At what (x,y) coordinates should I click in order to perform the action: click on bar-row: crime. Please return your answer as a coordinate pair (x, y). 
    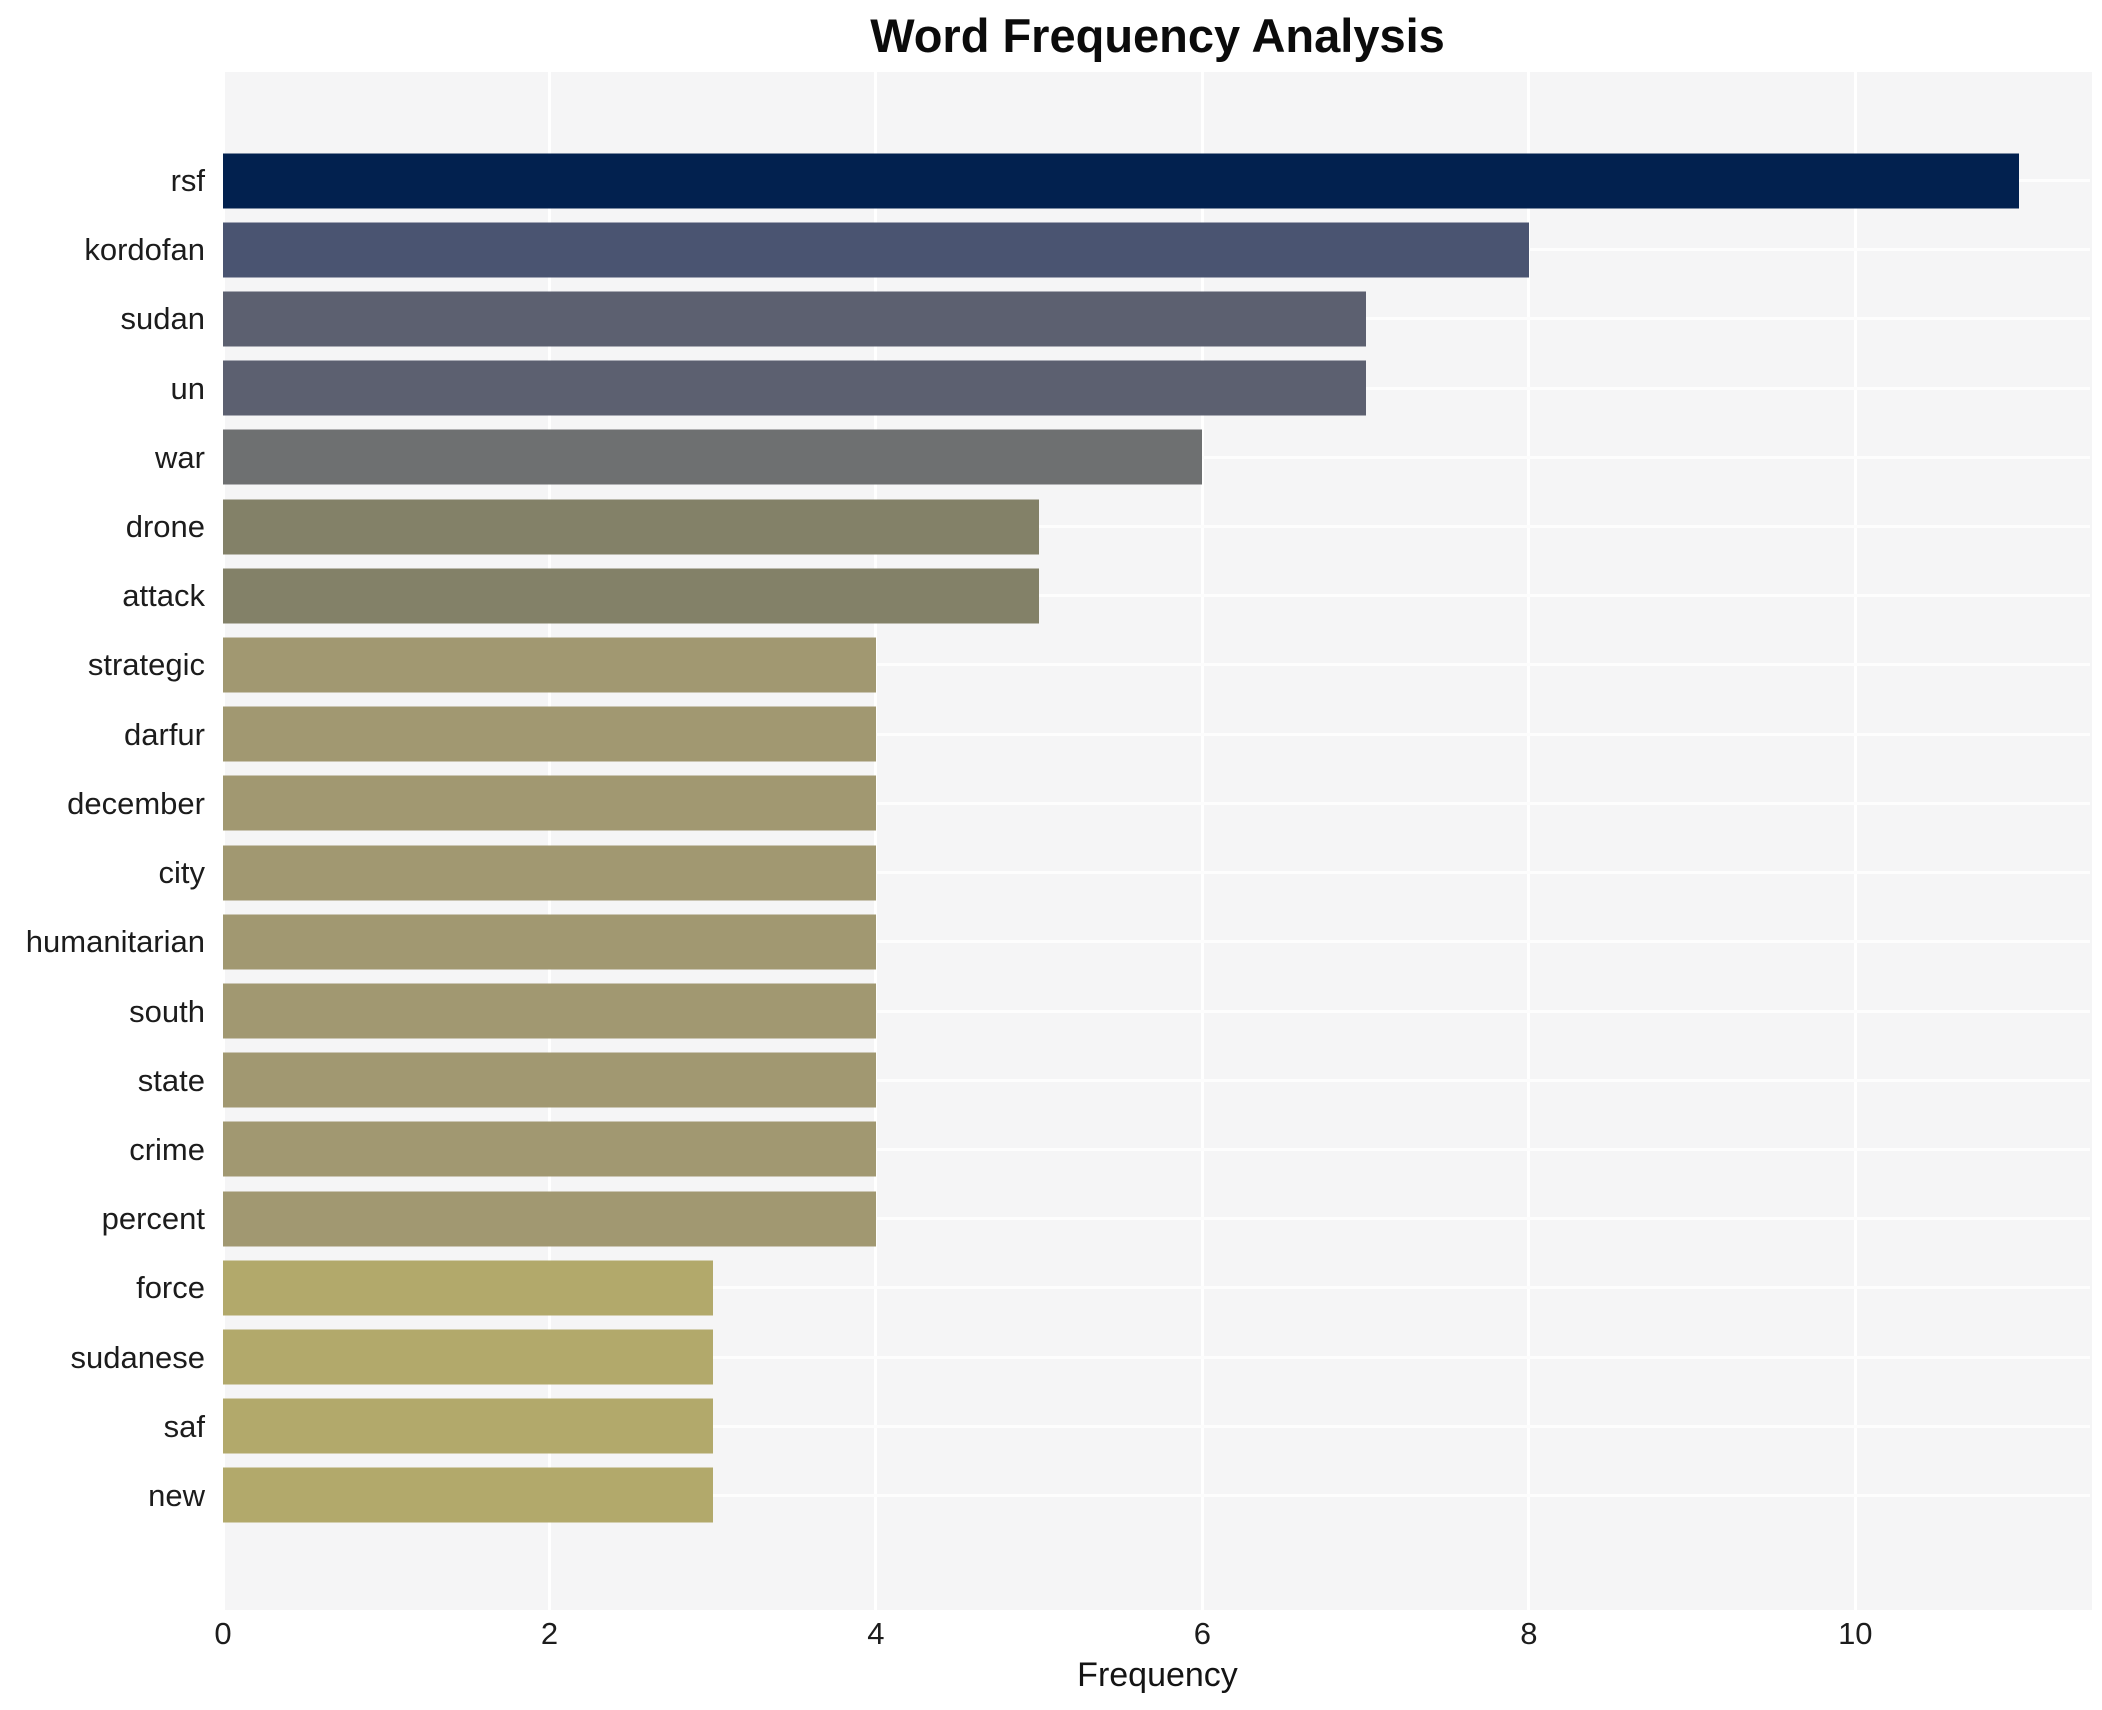
    Looking at the image, I should click on (1046, 1149).